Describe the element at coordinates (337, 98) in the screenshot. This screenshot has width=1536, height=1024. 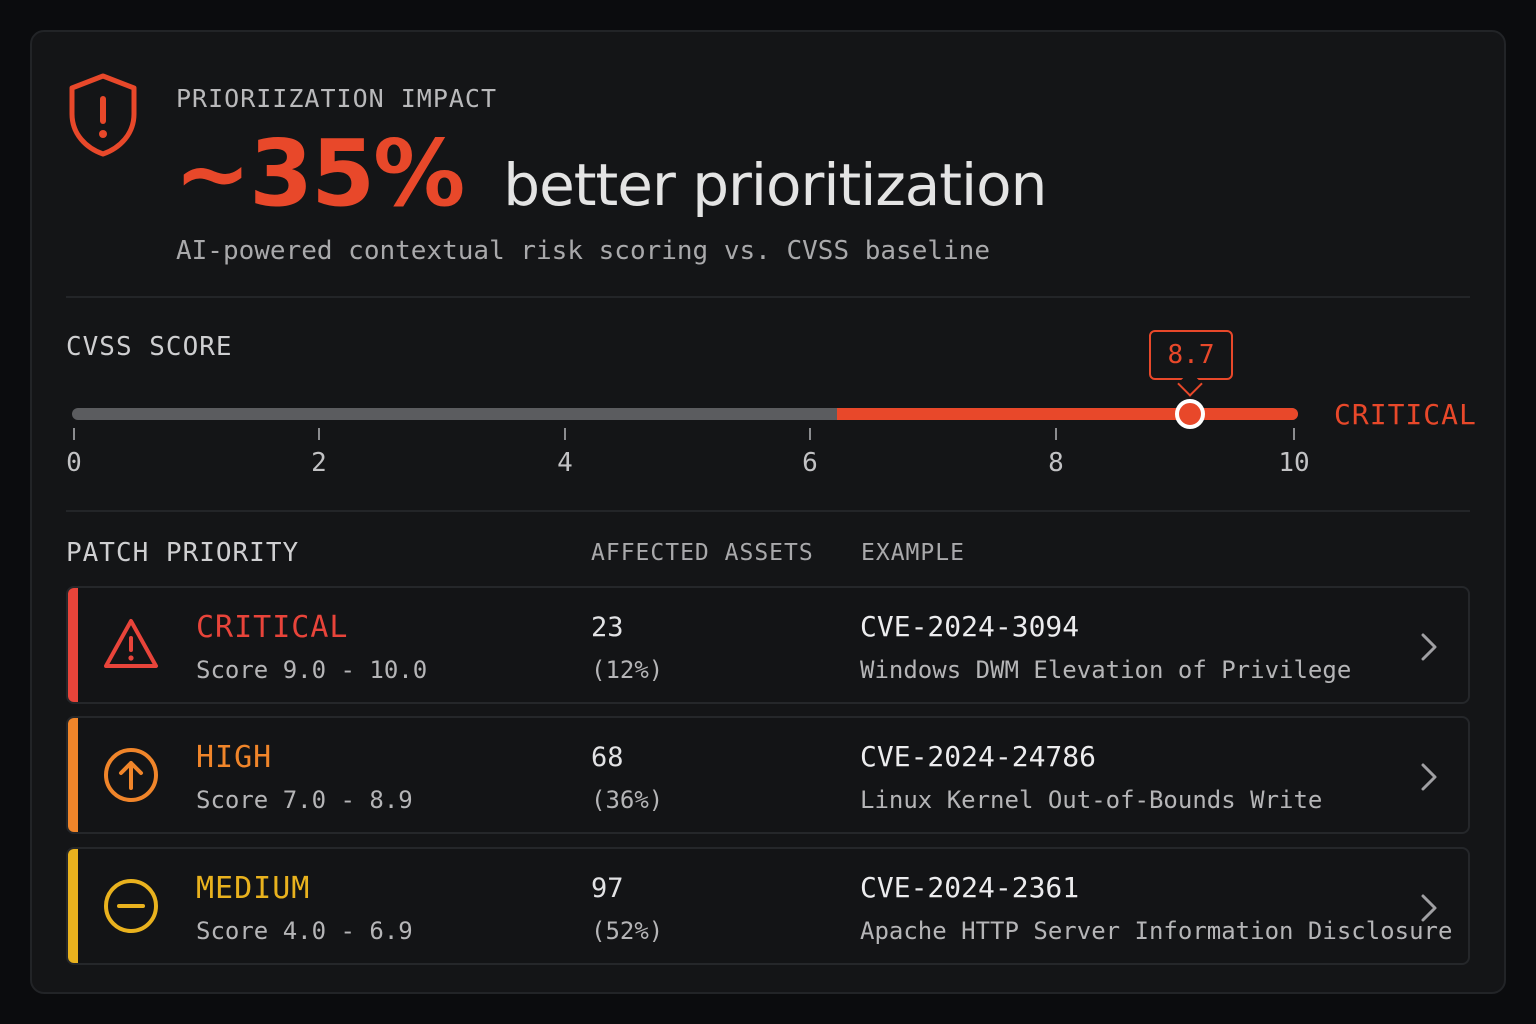
I see `impact-eyebrow: PRIORIIZATION IMPACT` at that location.